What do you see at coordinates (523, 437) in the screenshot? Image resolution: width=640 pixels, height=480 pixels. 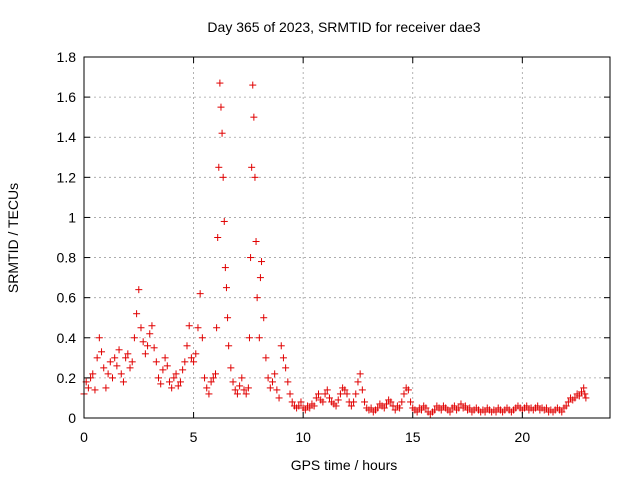 I see `x-tick-label: 20` at bounding box center [523, 437].